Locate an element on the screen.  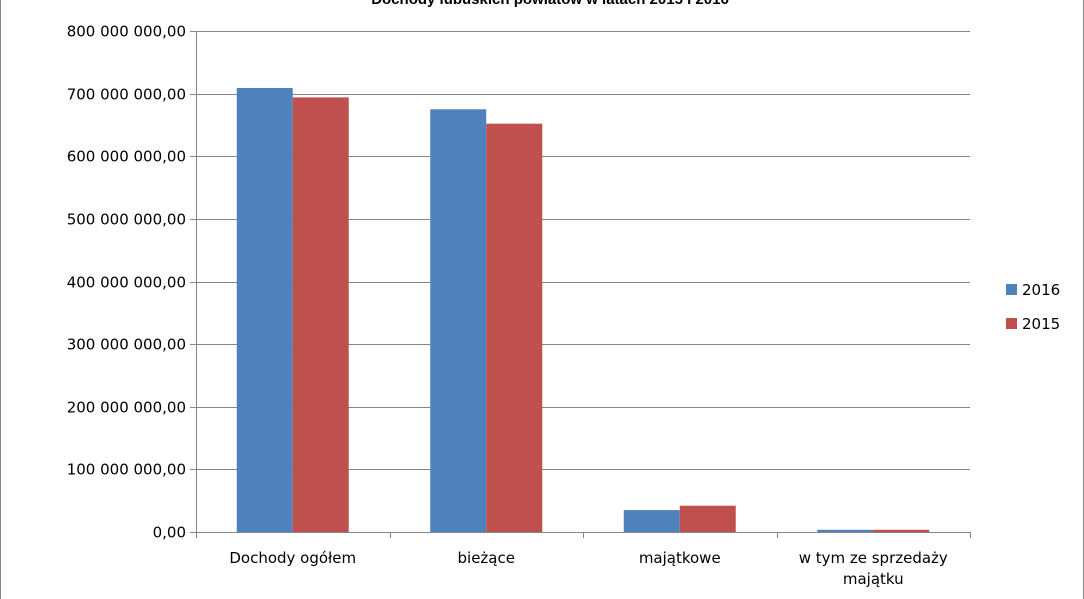
x-category-label: w tym ze sprzedaży is located at coordinates (873, 558).